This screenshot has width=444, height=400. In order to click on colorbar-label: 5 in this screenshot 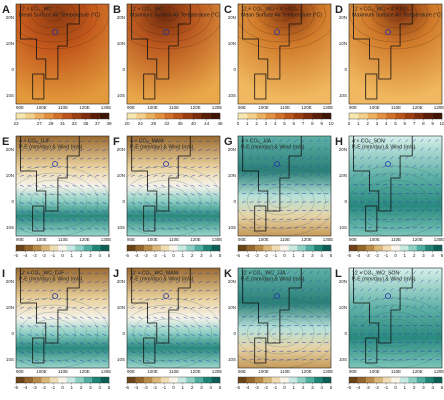, I will do `click(331, 387)`.